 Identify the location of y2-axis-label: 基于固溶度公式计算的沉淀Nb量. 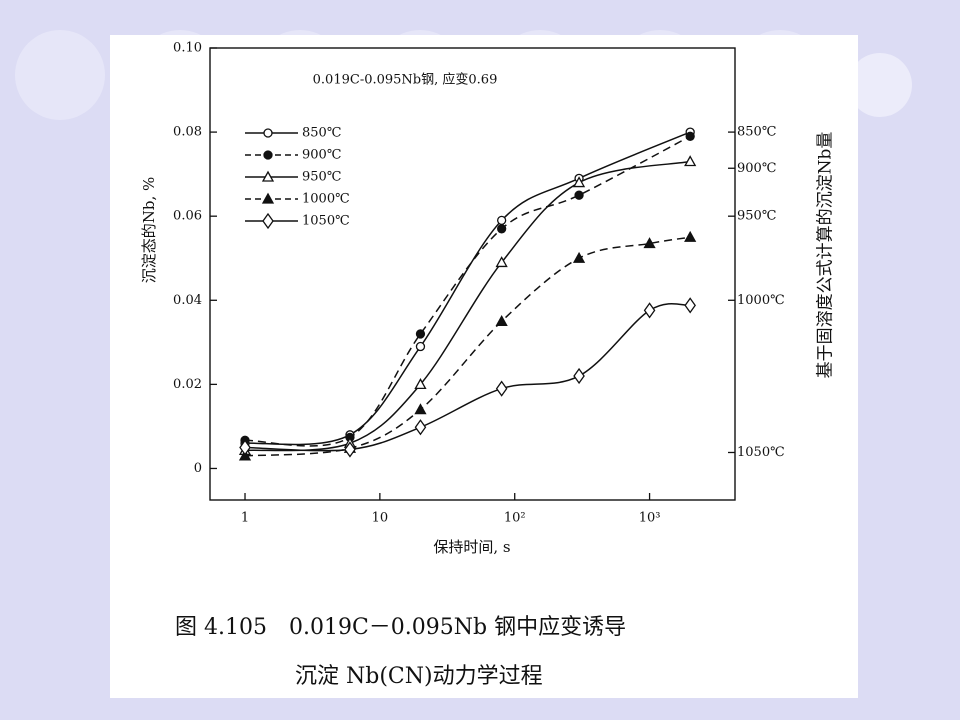
(826, 255).